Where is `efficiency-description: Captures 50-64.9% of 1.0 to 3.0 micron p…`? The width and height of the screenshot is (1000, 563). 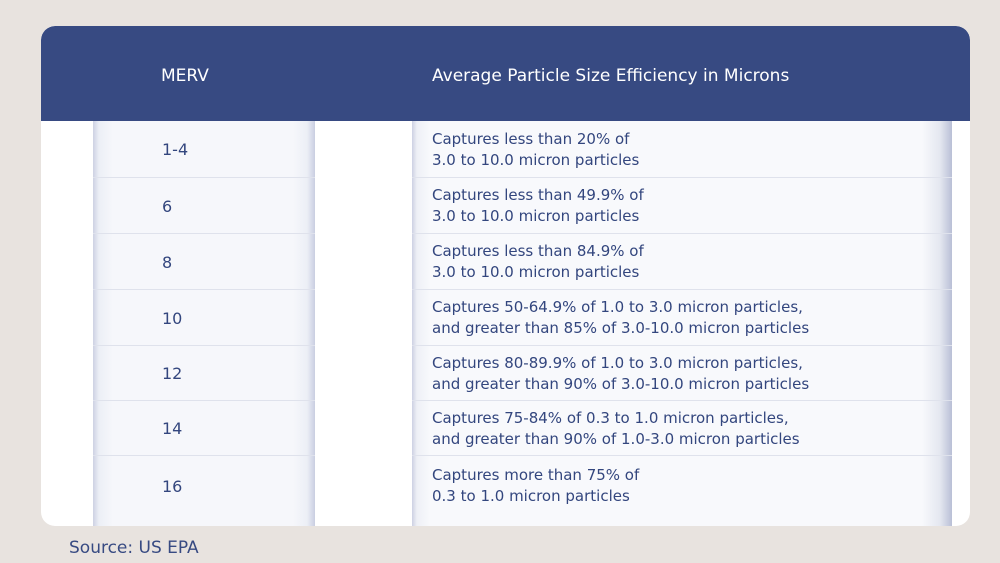
efficiency-description: Captures 50-64.9% of 1.0 to 3.0 micron p… is located at coordinates (689, 318).